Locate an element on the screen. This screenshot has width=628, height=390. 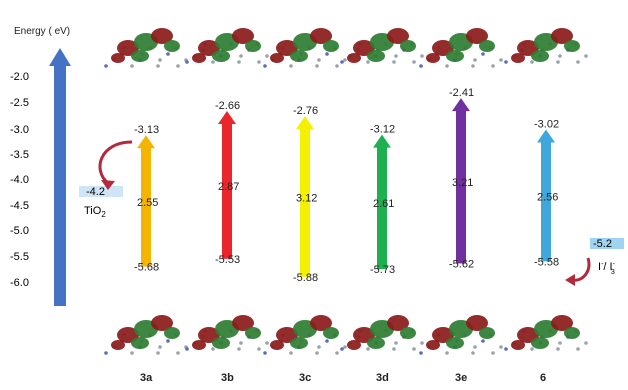
lumo-value: -3.02 is located at coordinates (546, 125).